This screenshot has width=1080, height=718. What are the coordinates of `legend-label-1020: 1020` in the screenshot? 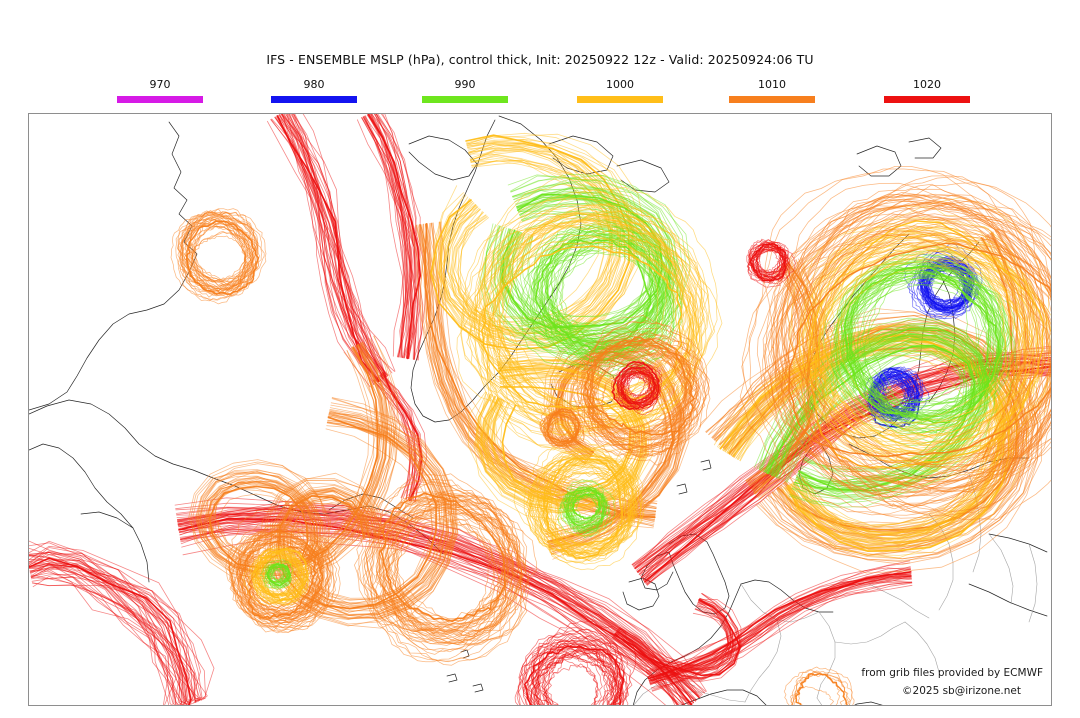 It's located at (927, 84).